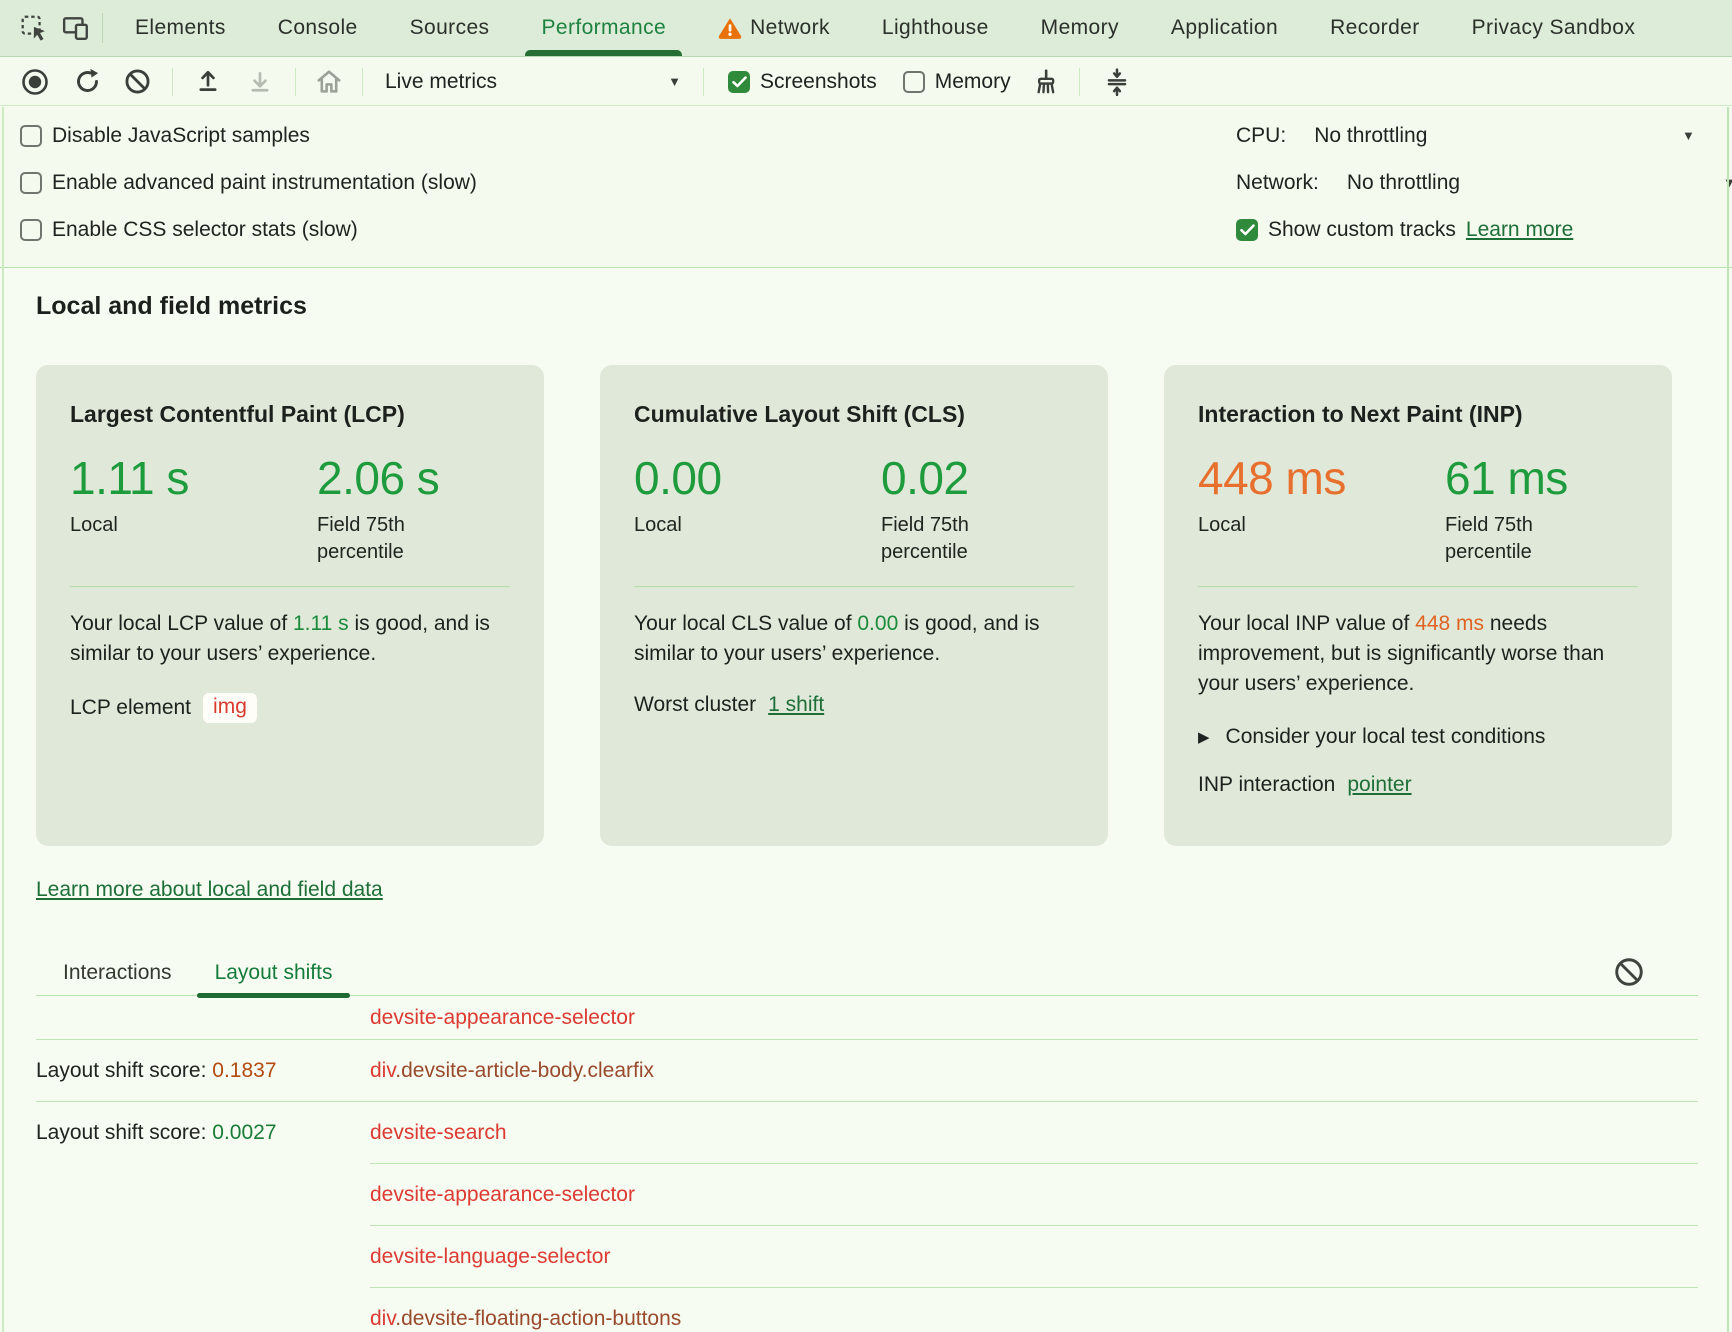 Image resolution: width=1732 pixels, height=1332 pixels. What do you see at coordinates (208, 82) in the screenshot?
I see `upload-profile-icon` at bounding box center [208, 82].